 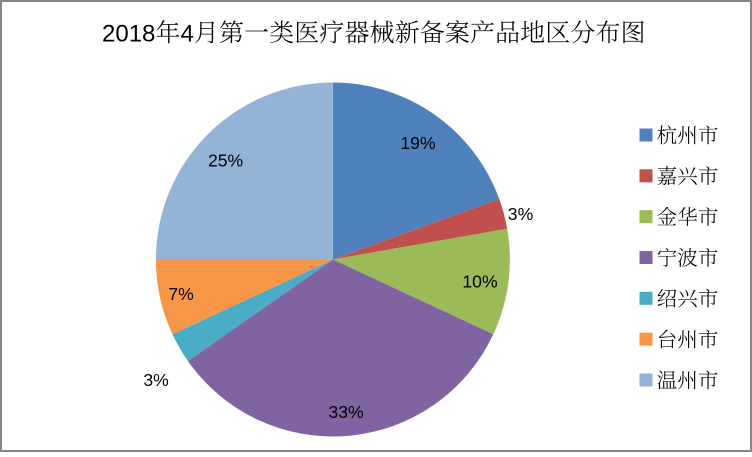 I want to click on svg-text: 19%, so click(x=418, y=143).